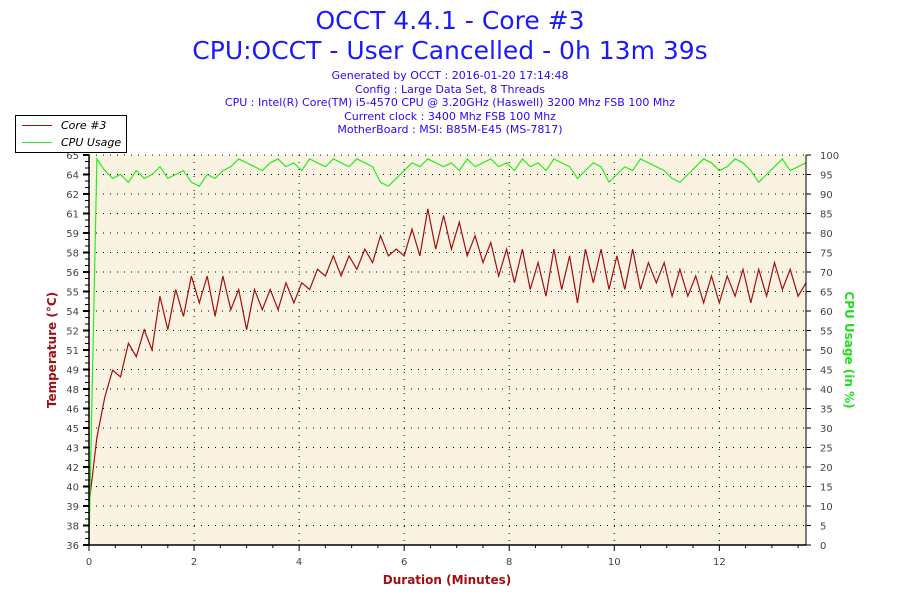  I want to click on chart-title: OCCT 4.4.1 - Core #3, so click(450, 20).